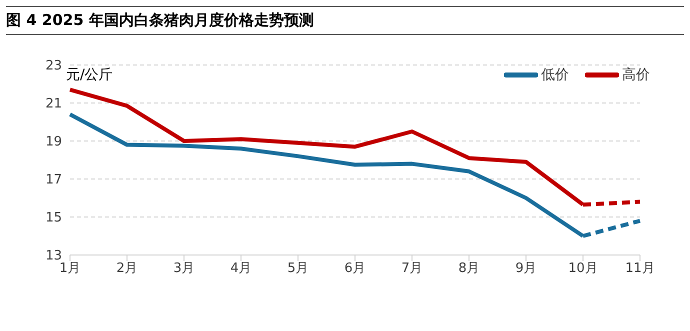 This screenshot has width=690, height=331. Describe the element at coordinates (70, 268) in the screenshot. I see `x-tick-label: 1月` at that location.